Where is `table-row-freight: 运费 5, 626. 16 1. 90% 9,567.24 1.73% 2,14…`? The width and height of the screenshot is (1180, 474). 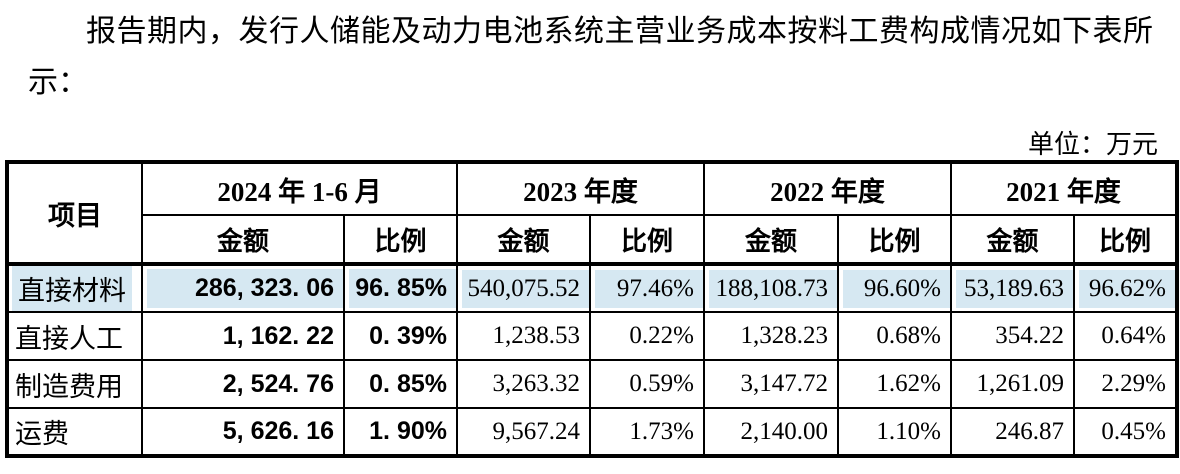
table-row-freight: 运费 5, 626. 16 1. 90% 9,567.24 1.73% 2,14… is located at coordinates (592, 432).